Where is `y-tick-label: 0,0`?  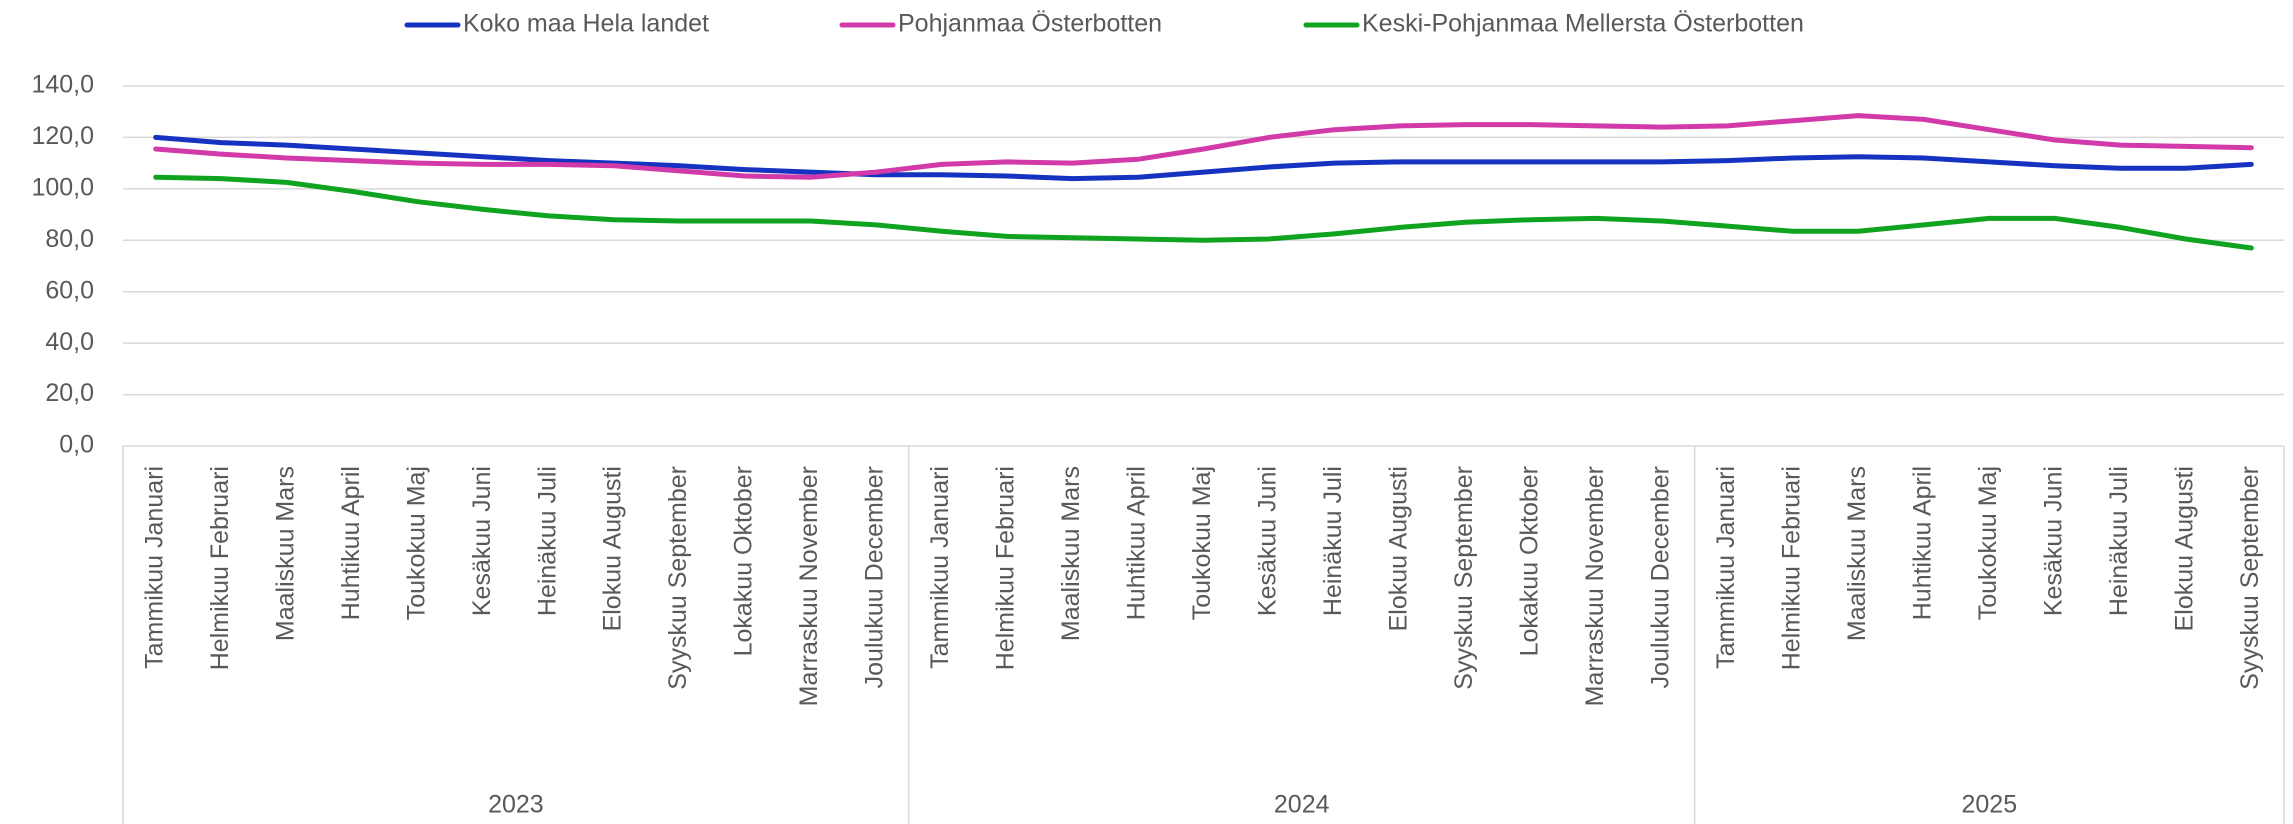
y-tick-label: 0,0 is located at coordinates (76, 445).